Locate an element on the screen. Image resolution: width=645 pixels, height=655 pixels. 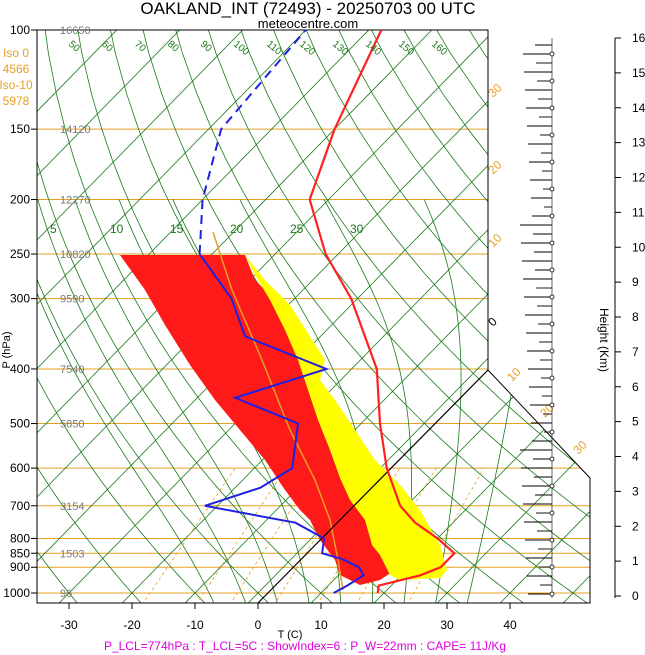
height-tick-label: 0 is located at coordinates (635, 596).